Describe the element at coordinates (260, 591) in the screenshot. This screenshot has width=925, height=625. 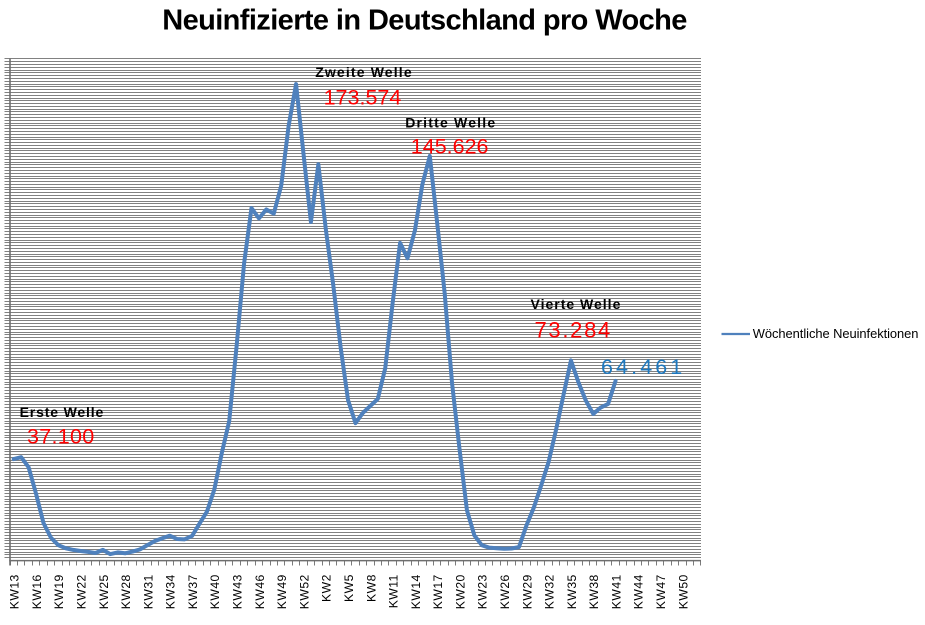
I see `svg-text: KW46` at that location.